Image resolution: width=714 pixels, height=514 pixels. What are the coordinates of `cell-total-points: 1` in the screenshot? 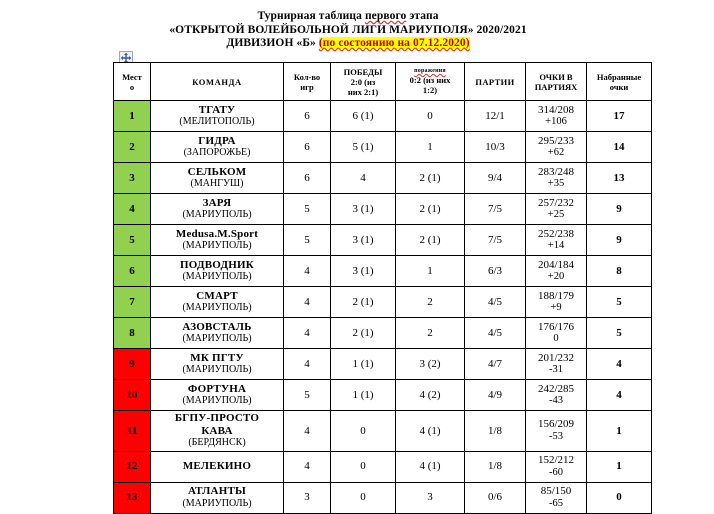 It's located at (619, 431).